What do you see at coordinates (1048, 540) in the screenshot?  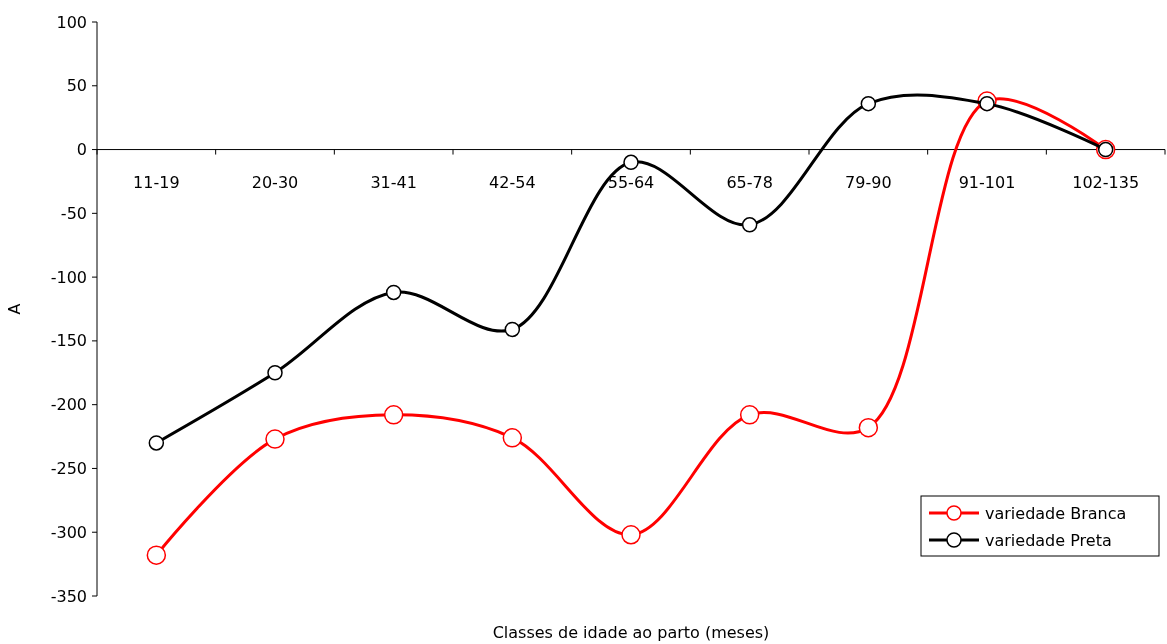 I see `legend-label: variedade Preta` at bounding box center [1048, 540].